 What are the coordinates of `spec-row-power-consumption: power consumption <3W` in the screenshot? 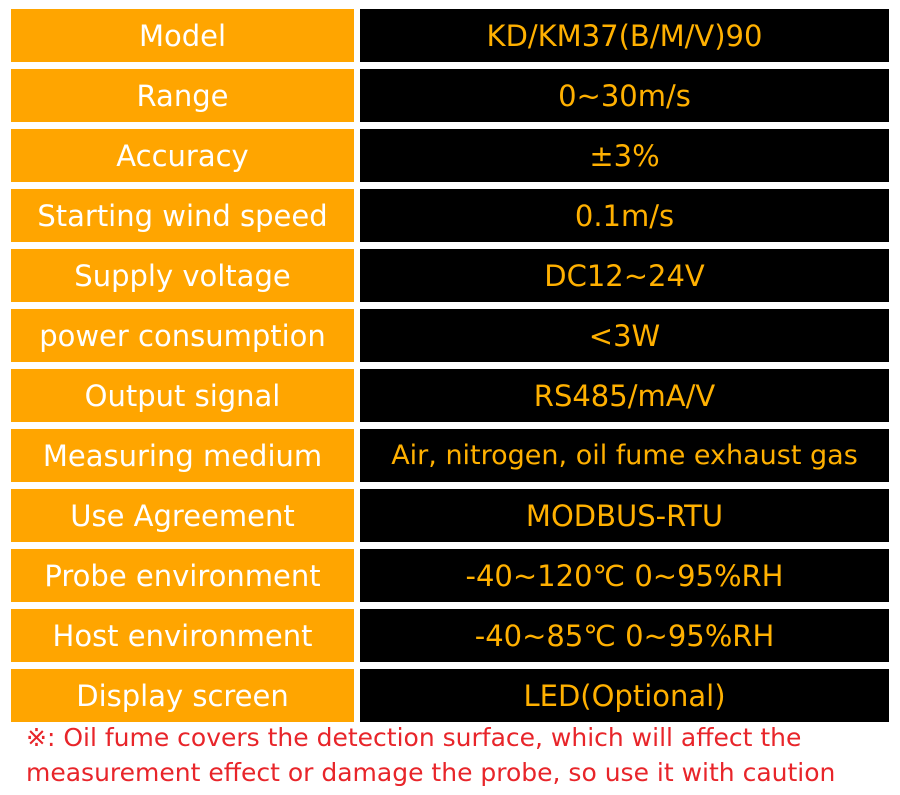 It's located at (450, 335).